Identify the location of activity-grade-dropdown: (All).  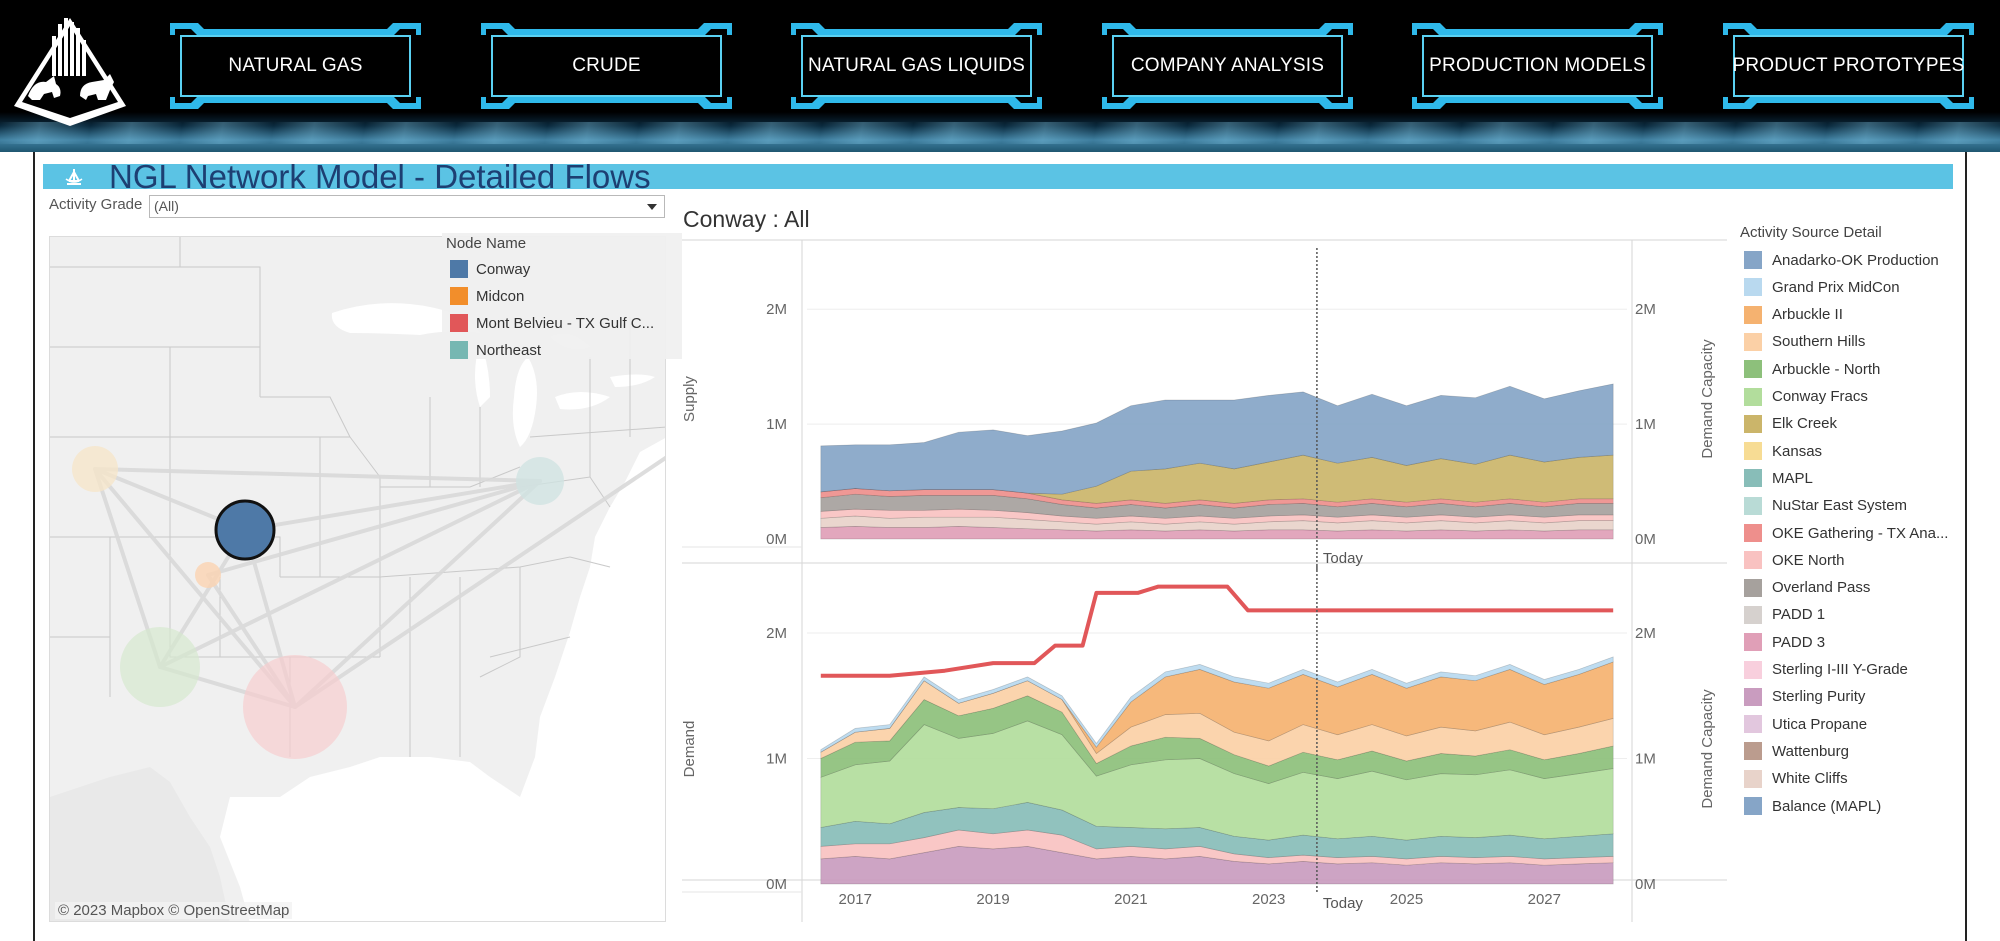
(407, 206).